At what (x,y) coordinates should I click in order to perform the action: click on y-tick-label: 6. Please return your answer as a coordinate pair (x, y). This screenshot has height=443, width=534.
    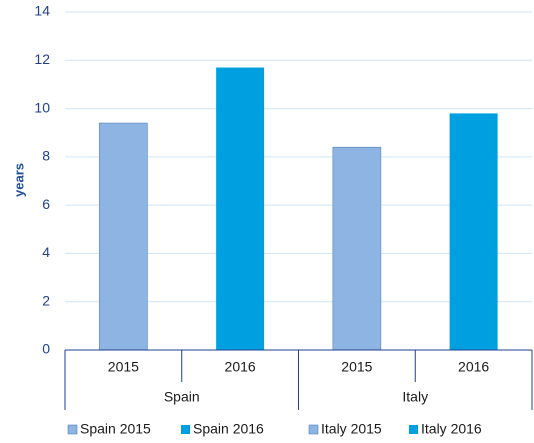
    Looking at the image, I should click on (46, 204).